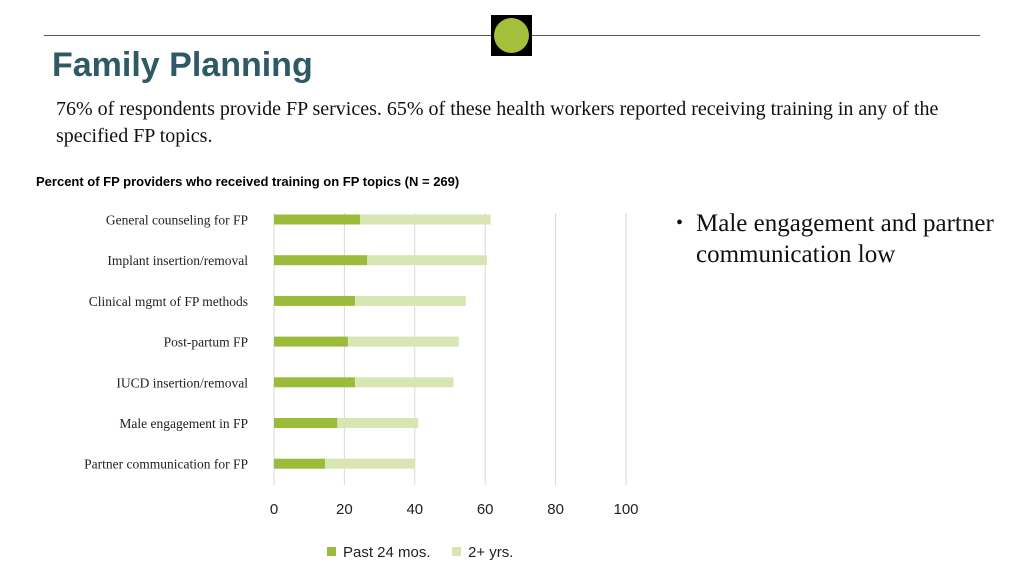 Image resolution: width=1024 pixels, height=576 pixels. I want to click on category-label: Clinical mgmt of FP methods, so click(168, 301).